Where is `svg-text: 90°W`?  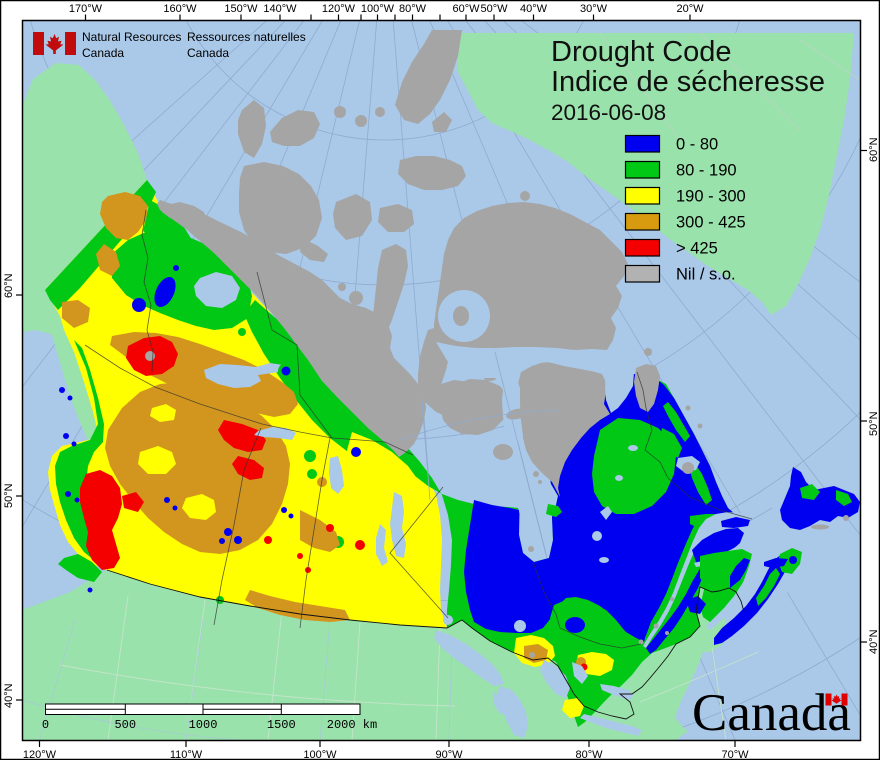 svg-text: 90°W is located at coordinates (449, 754).